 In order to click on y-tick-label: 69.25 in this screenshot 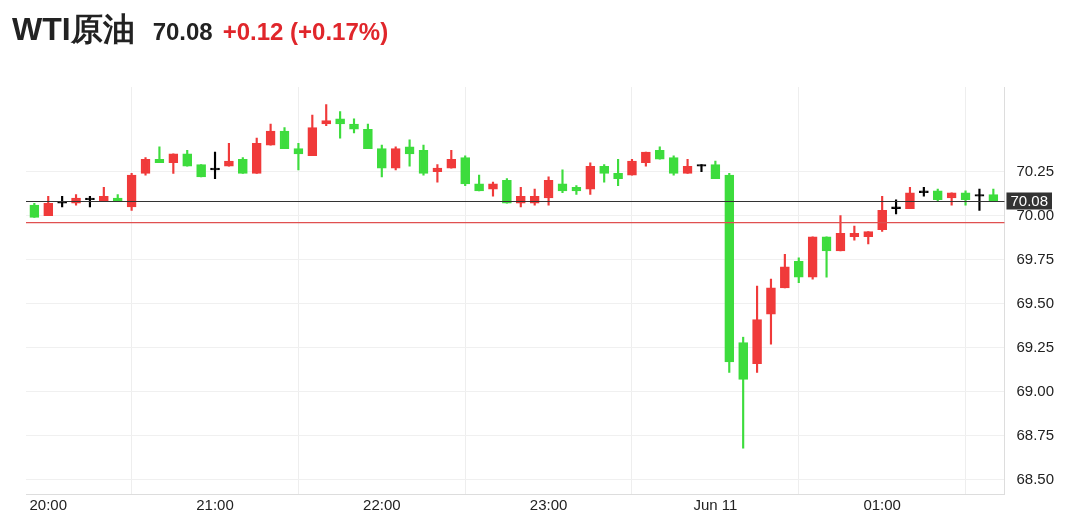, I will do `click(1035, 346)`.